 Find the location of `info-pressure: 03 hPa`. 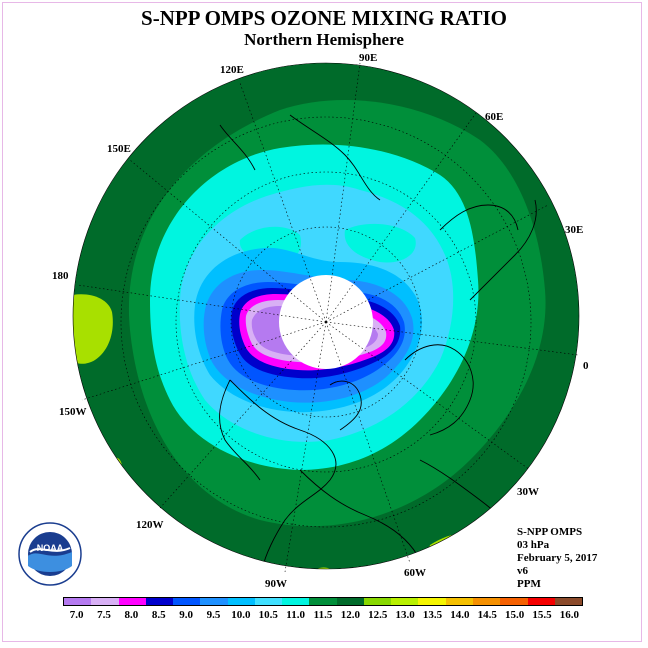

info-pressure: 03 hPa is located at coordinates (533, 545).